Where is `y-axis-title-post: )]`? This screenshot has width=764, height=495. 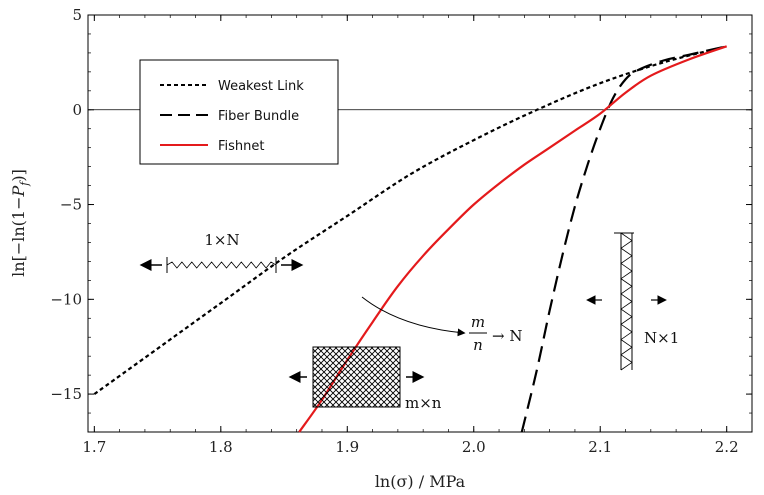
y-axis-title-post: )] is located at coordinates (18, 175).